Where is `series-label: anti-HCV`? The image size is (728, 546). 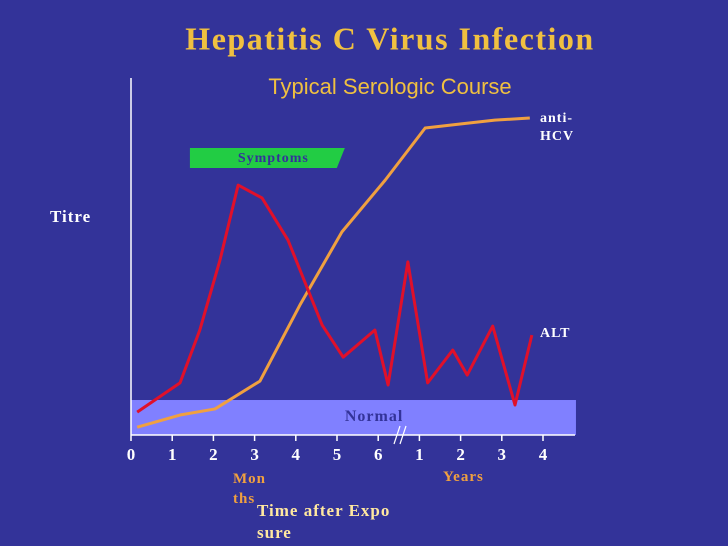
series-label: anti-HCV is located at coordinates (557, 127).